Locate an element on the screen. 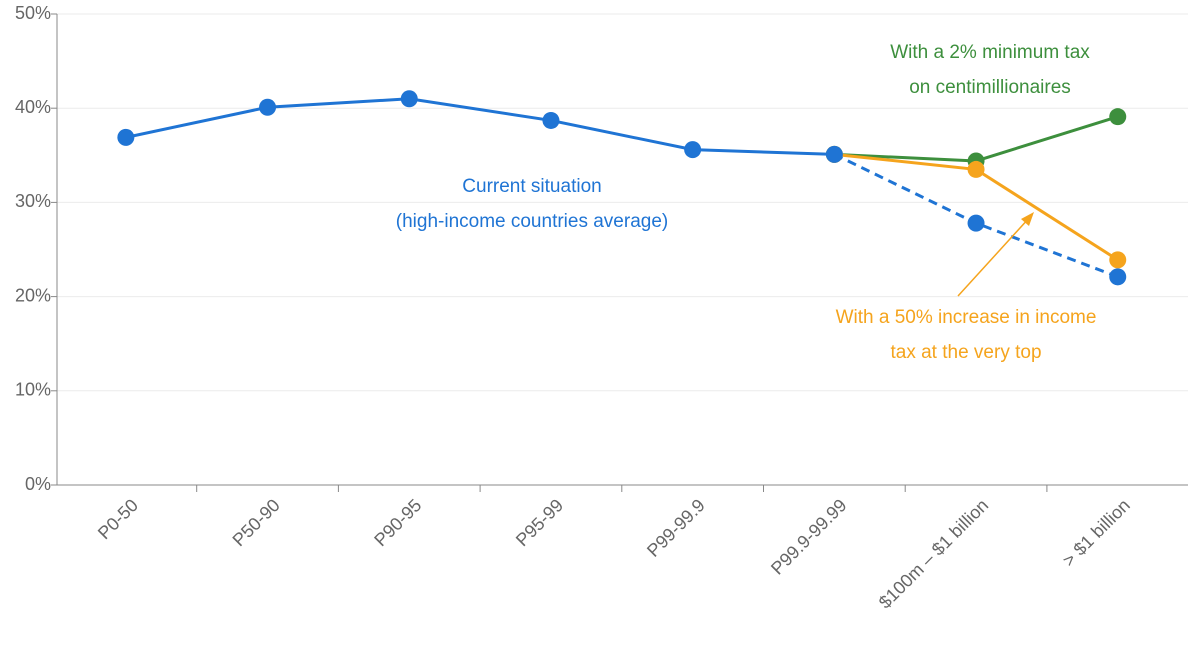 This screenshot has width=1192, height=655. series-label: tax at the very top is located at coordinates (965, 352).